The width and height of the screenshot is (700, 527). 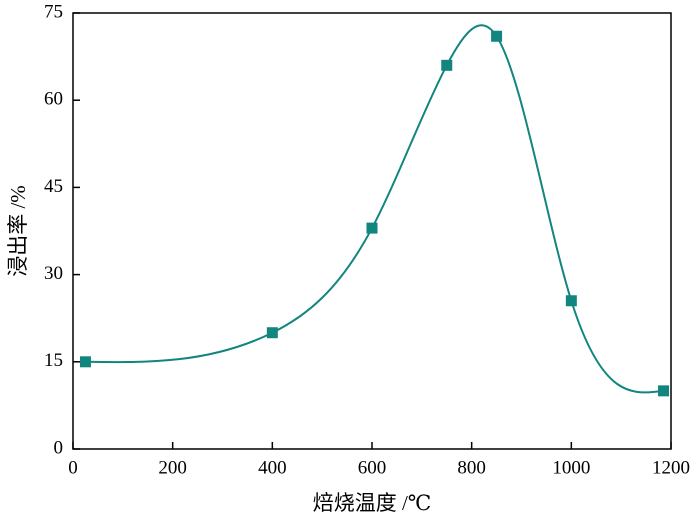 What do you see at coordinates (172, 467) in the screenshot?
I see `x-tick-label: 200` at bounding box center [172, 467].